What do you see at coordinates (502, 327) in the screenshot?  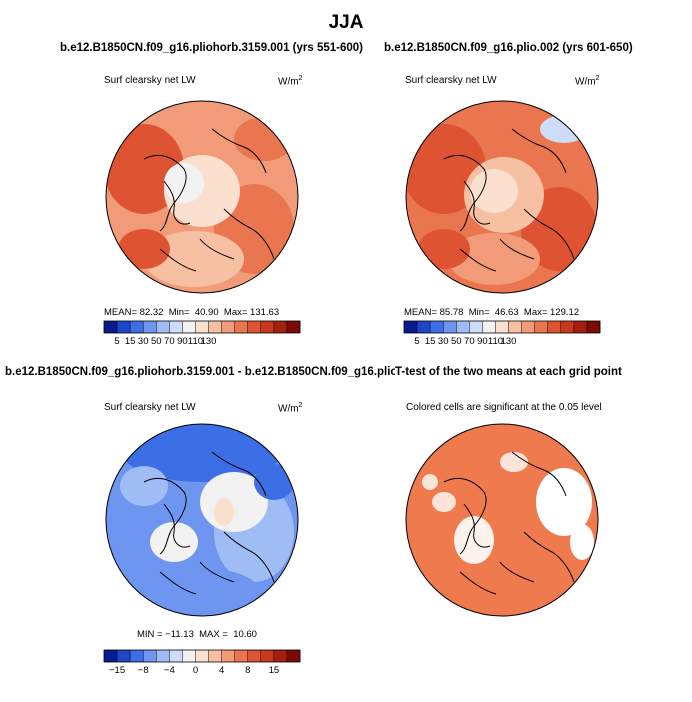 I see `panel2-colorbar-frame` at bounding box center [502, 327].